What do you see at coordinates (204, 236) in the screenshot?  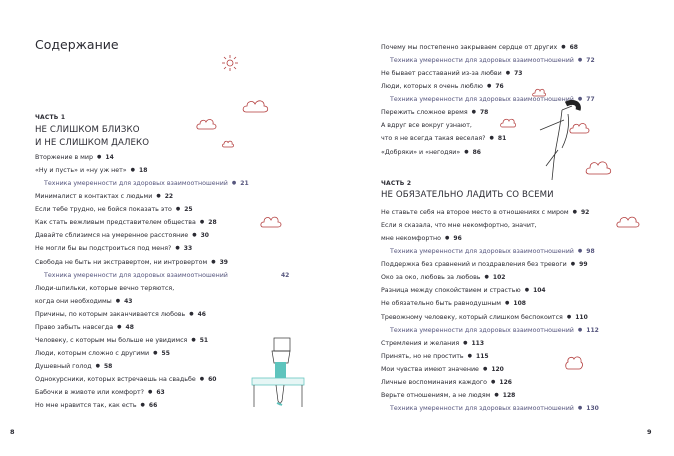 I see `entry-page-number: 30` at bounding box center [204, 236].